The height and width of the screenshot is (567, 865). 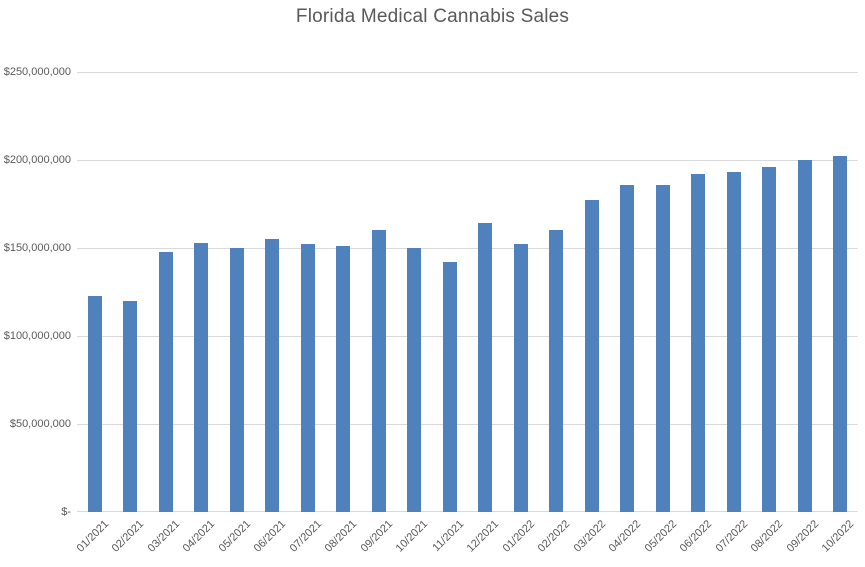 I want to click on x-axis-tick-label: 03/2022, so click(x=590, y=536).